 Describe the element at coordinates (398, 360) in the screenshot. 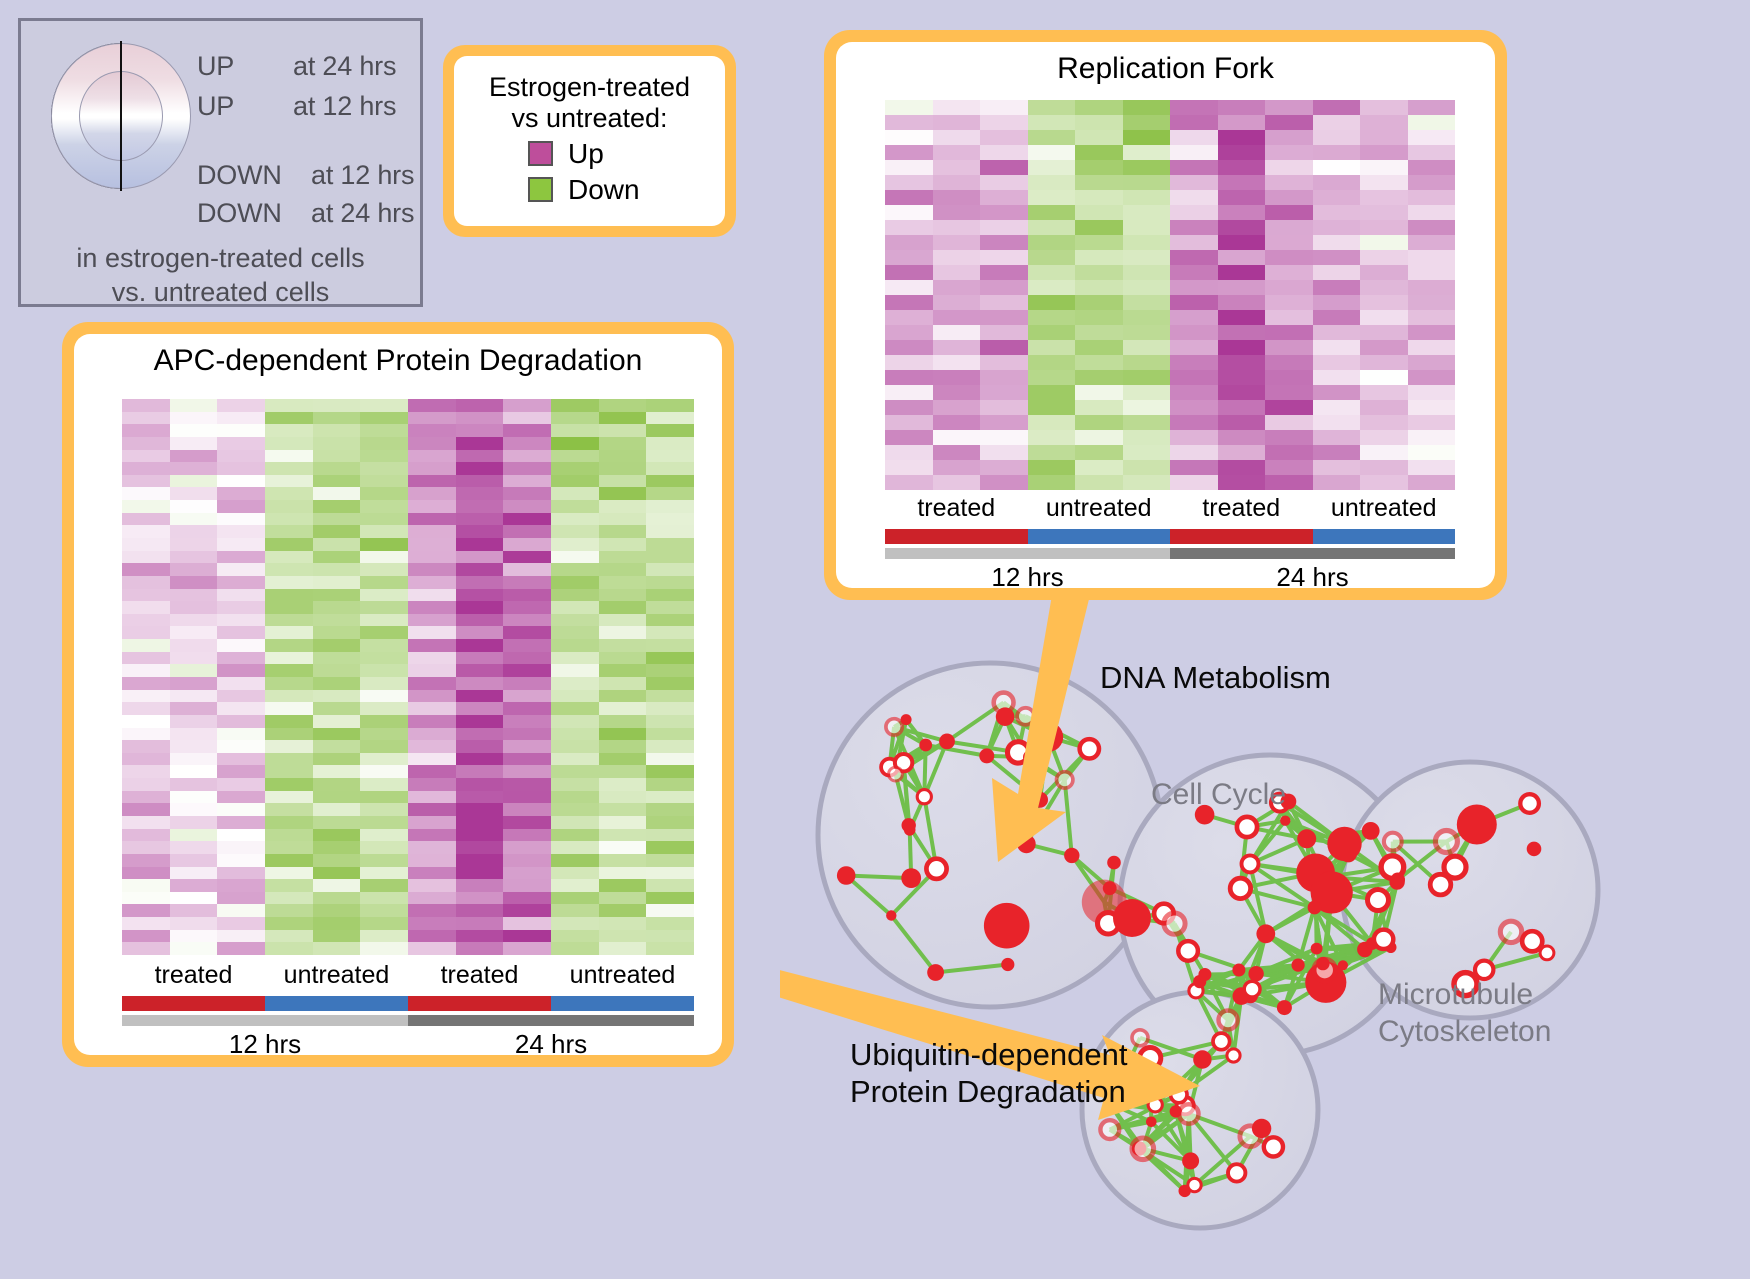

I see `panel-apc-degradation-title: APC-dependent Protein Degradation` at that location.